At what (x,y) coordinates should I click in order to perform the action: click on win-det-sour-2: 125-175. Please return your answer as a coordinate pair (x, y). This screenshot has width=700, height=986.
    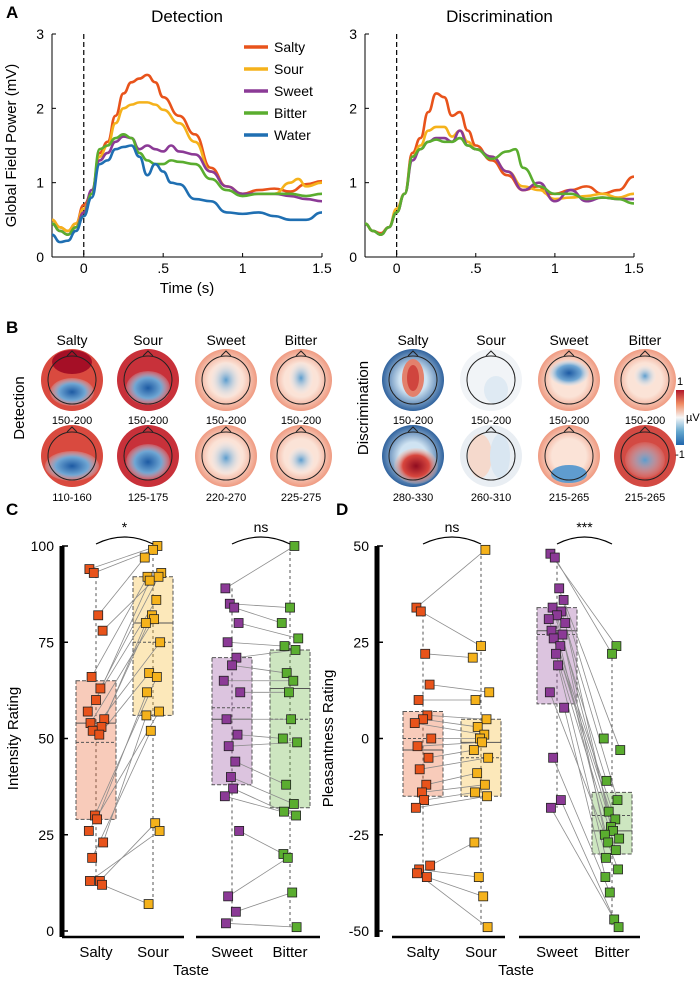
    Looking at the image, I should click on (148, 498).